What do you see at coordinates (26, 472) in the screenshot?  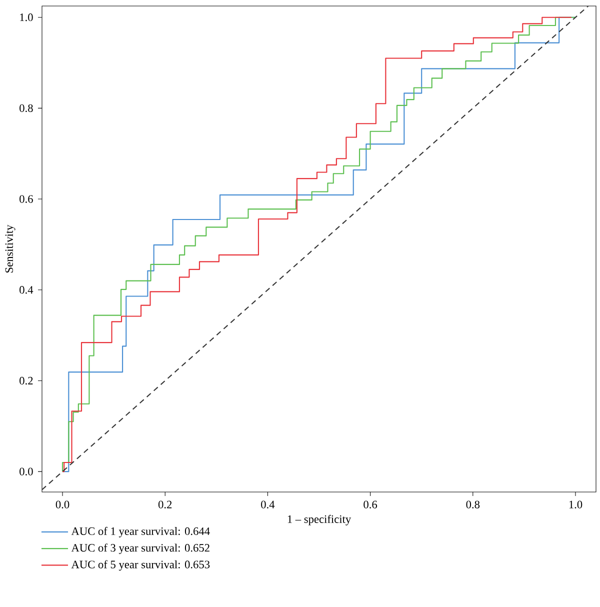 I see `y-tick-label: 0.0` at bounding box center [26, 472].